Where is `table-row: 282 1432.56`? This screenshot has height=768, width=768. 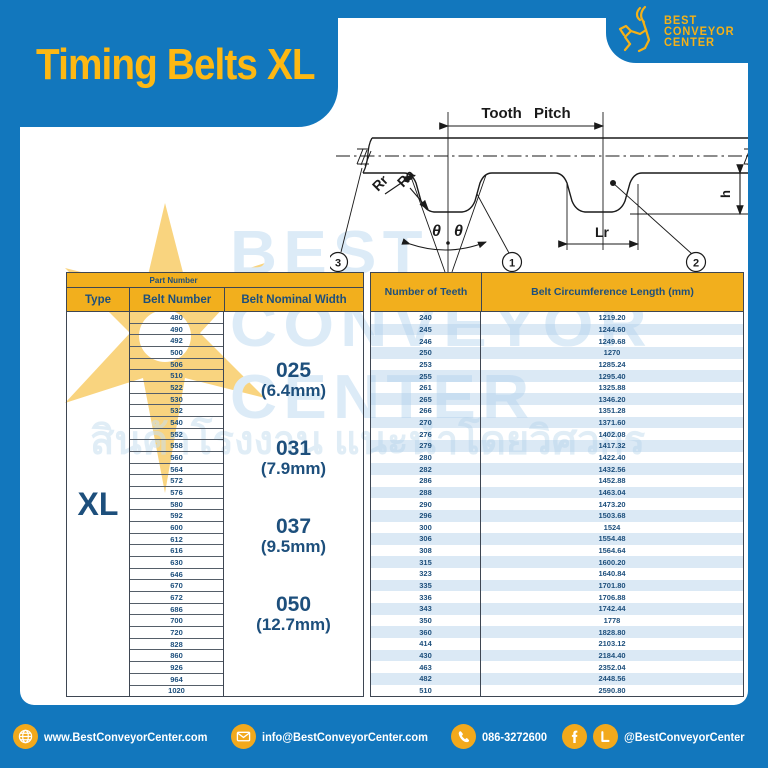 table-row: 282 1432.56 is located at coordinates (557, 469).